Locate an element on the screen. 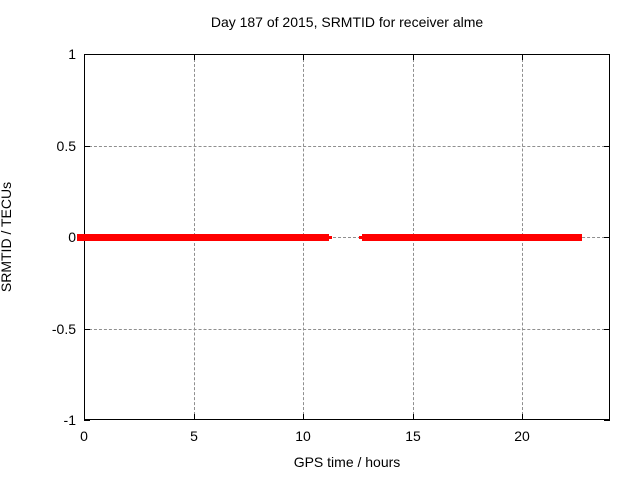  x-tick-label: 5 is located at coordinates (194, 436).